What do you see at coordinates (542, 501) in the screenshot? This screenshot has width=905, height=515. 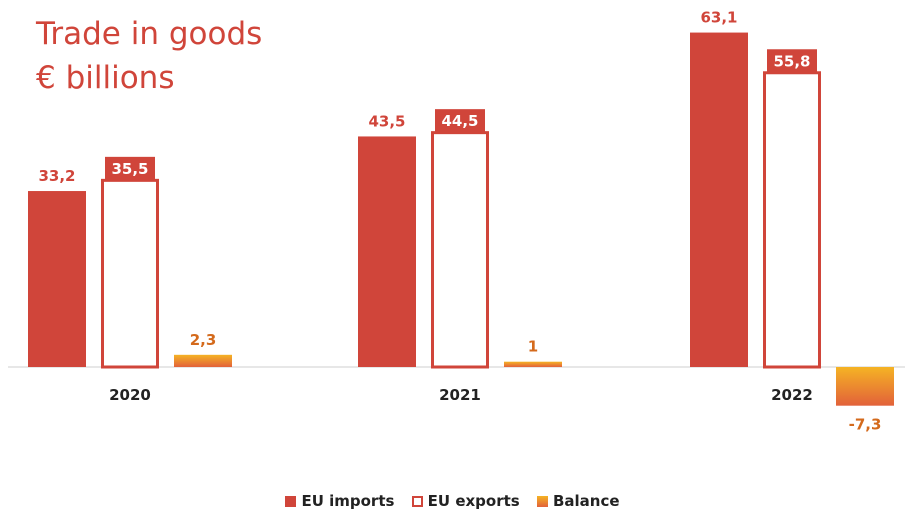 I see `legend-swatch-balance` at bounding box center [542, 501].